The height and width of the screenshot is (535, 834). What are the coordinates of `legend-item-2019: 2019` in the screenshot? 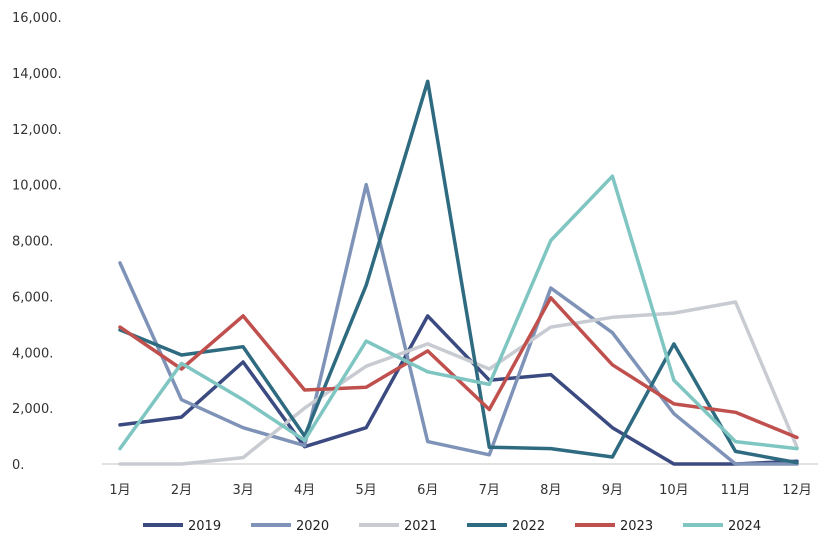 It's located at (182, 526).